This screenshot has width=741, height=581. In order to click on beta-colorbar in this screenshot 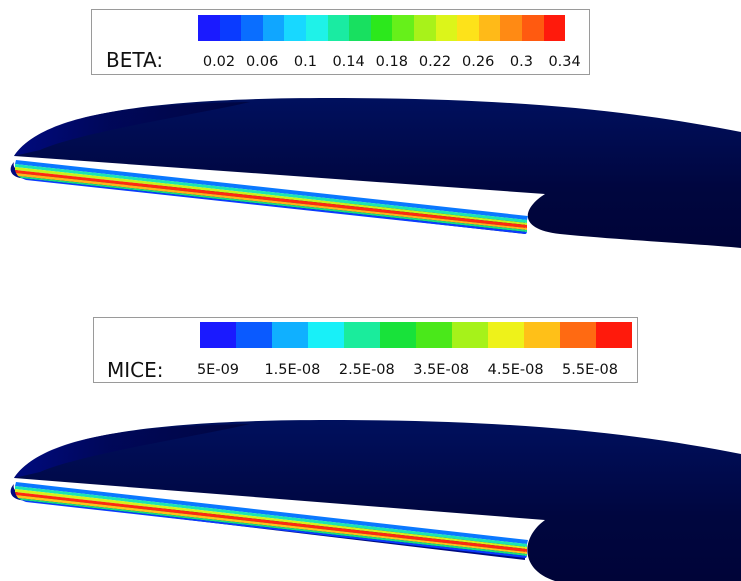, I will do `click(382, 28)`.